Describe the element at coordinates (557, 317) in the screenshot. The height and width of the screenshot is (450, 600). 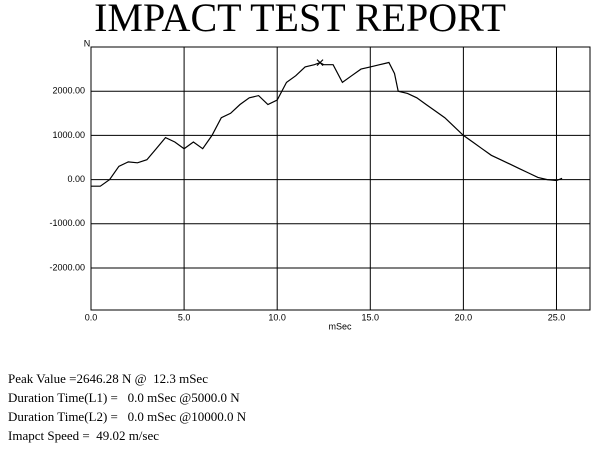
I see `x-tick-label: 25.0` at that location.